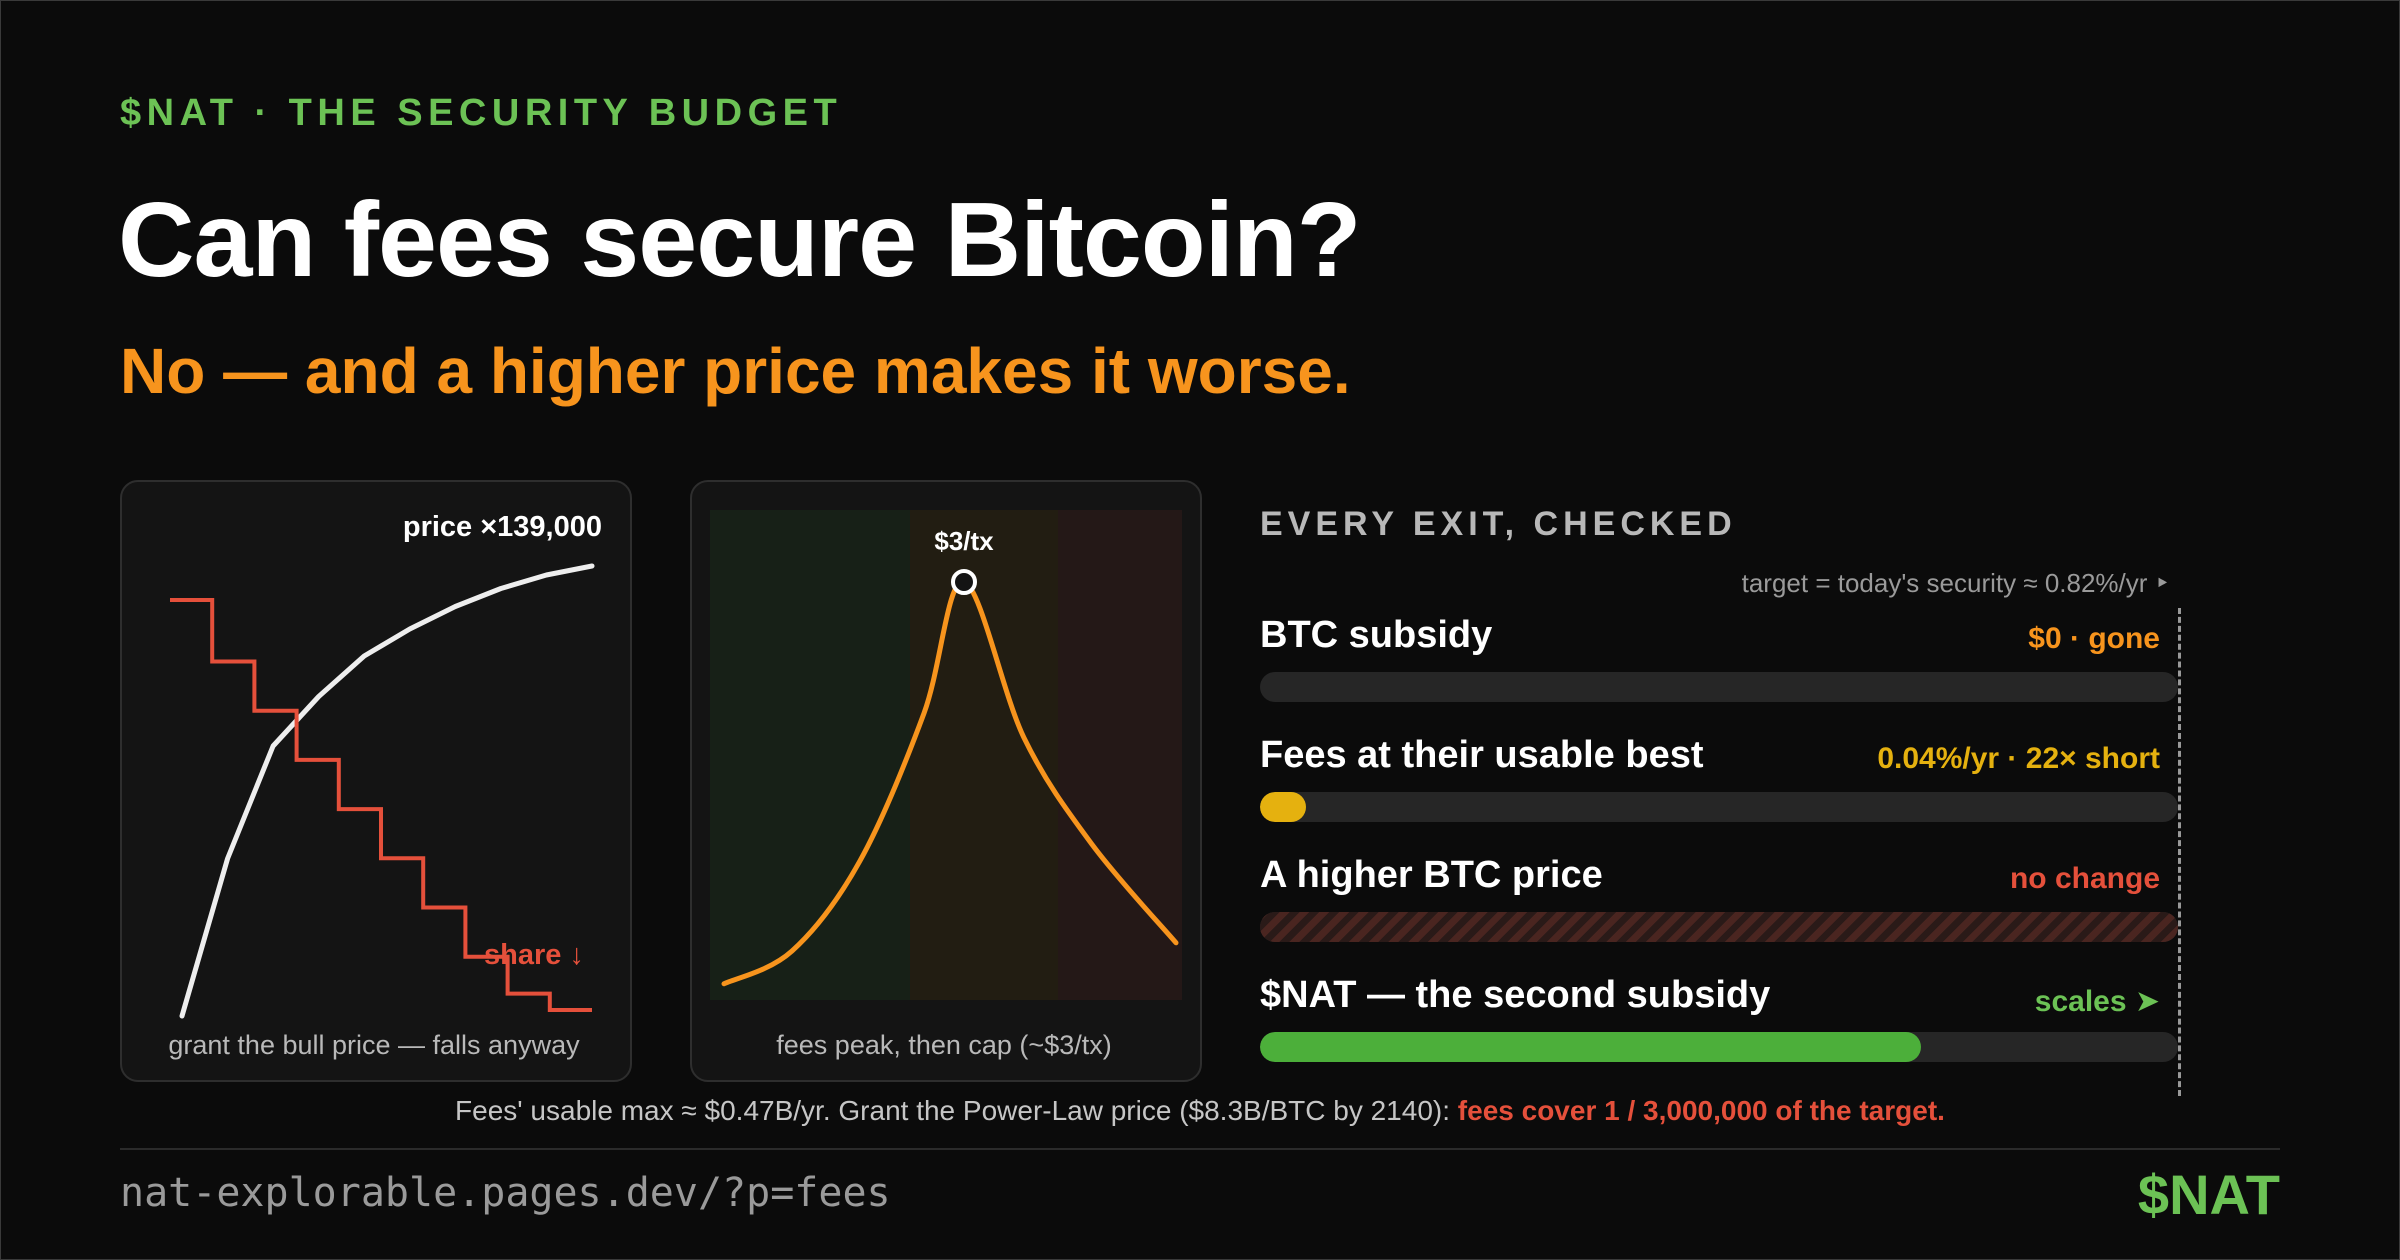 This screenshot has width=2400, height=1260. Describe the element at coordinates (1701, 1110) in the screenshot. I see `footnote-highlight: fees cover 1 / 3,000,000 of the target.` at that location.